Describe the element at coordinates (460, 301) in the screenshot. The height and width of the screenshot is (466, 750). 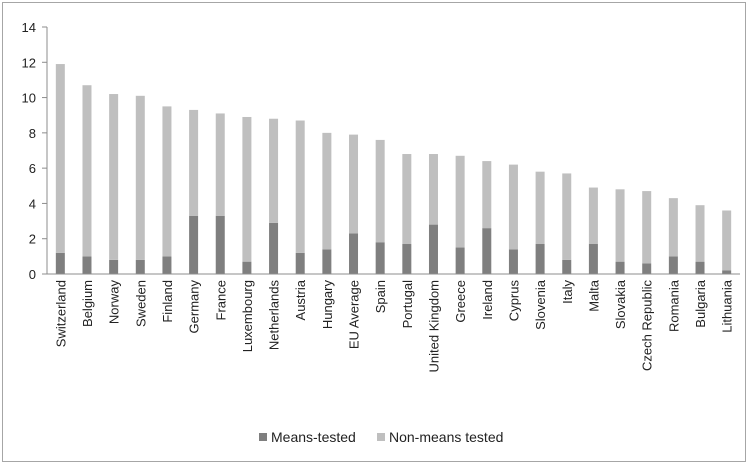
I see `x-tick-label: Greece` at that location.